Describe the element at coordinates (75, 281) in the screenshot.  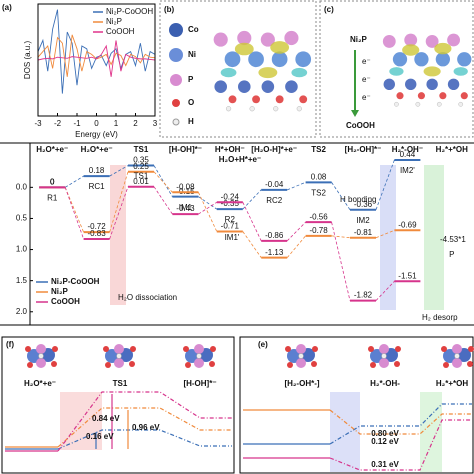
I see `legend-label: Ni₂P-CoOOH` at that location.